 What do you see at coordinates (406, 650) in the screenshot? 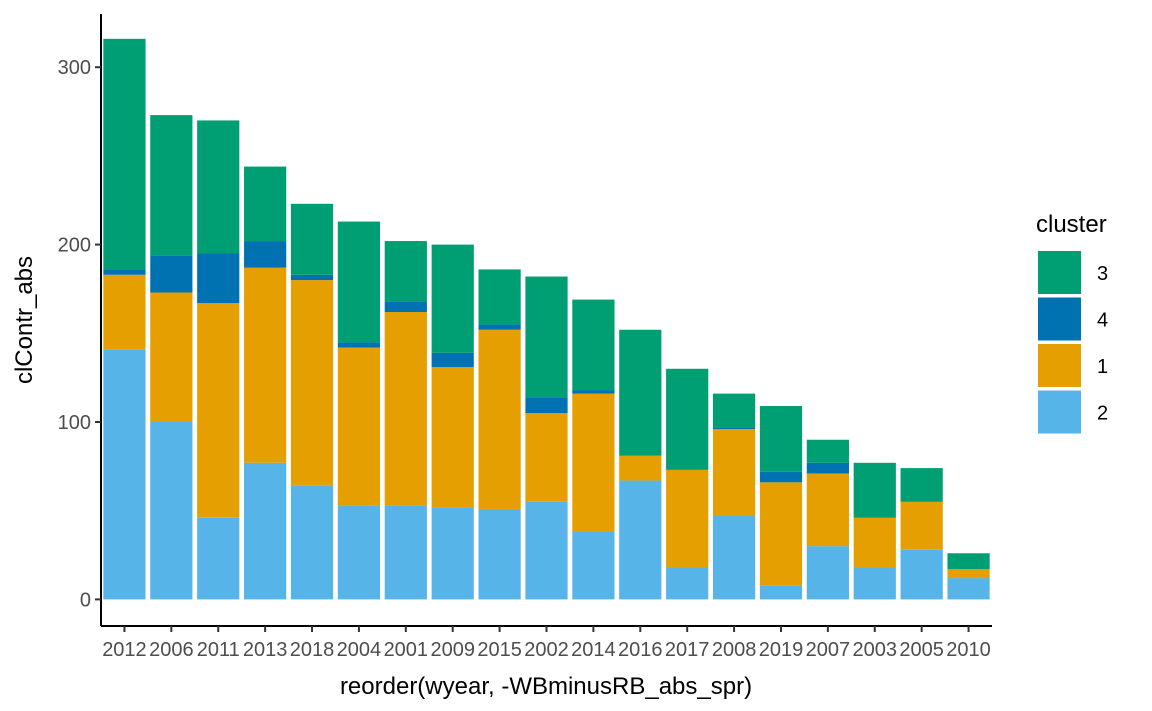
I see `x-tick-label: 2001` at bounding box center [406, 650].